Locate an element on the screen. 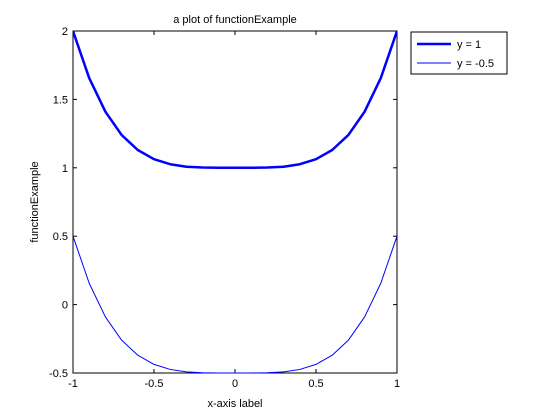 This screenshot has height=420, width=560. y-axis-label: functionExample is located at coordinates (35, 201).